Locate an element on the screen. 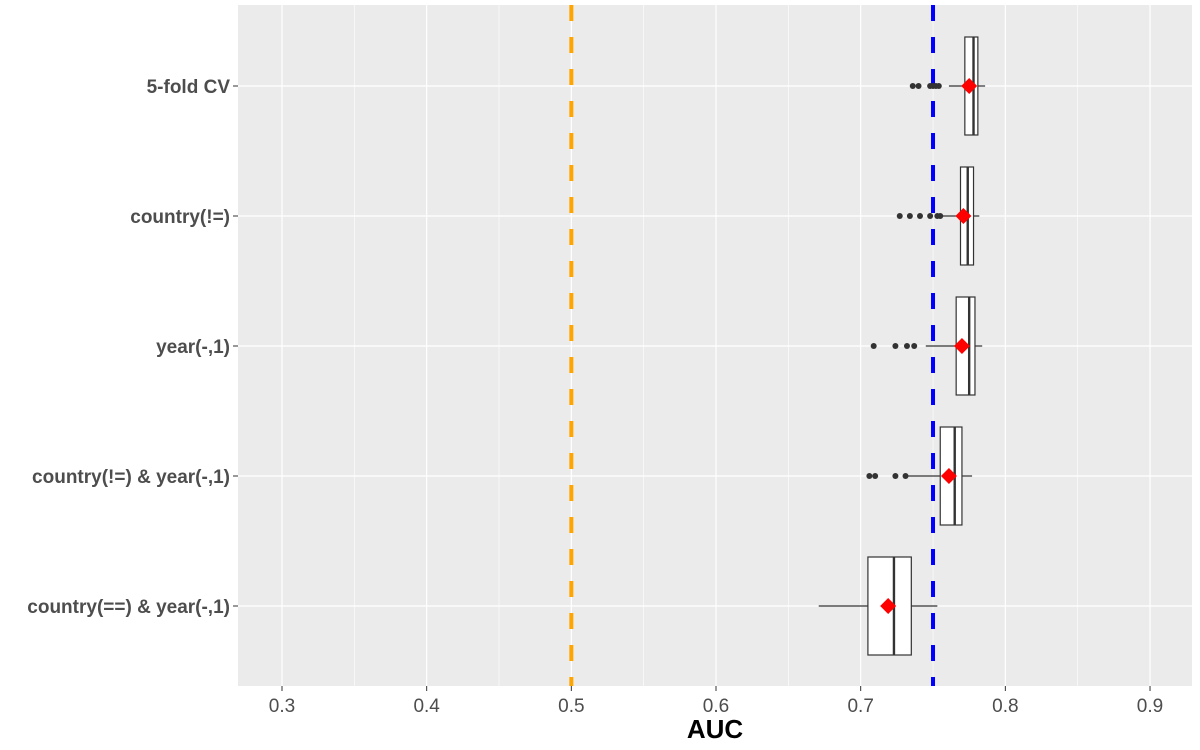 The image size is (1200, 750). x-tick-label: 0.6 is located at coordinates (716, 706).